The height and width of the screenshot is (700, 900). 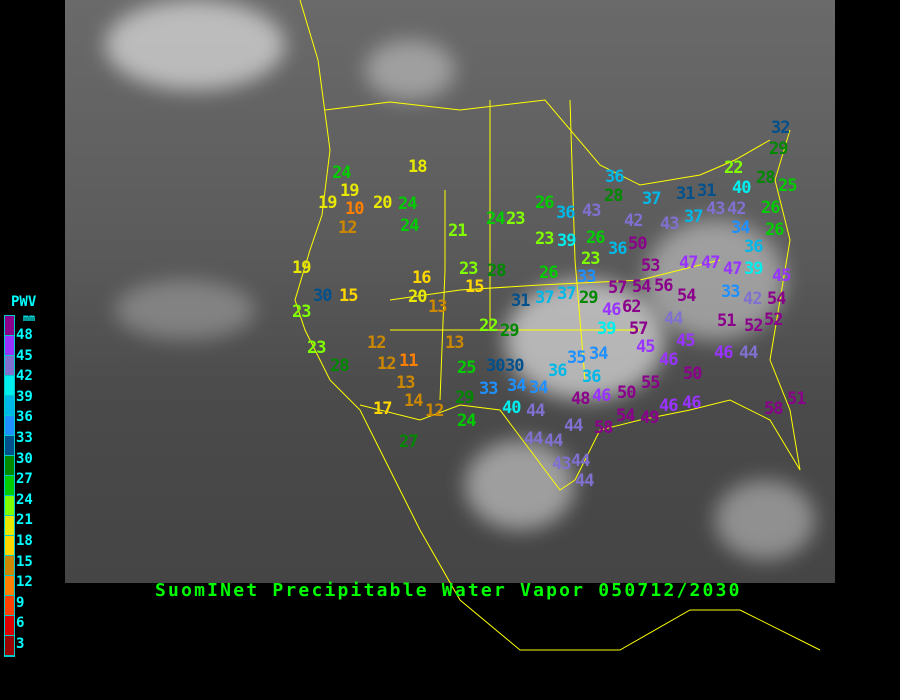 What do you see at coordinates (409, 361) in the screenshot?
I see `pwv-station-value: 11` at bounding box center [409, 361].